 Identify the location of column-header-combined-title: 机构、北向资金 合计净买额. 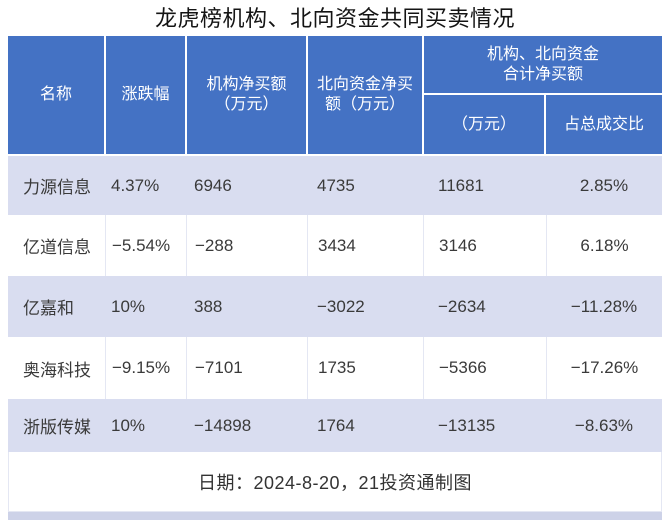
(543, 64).